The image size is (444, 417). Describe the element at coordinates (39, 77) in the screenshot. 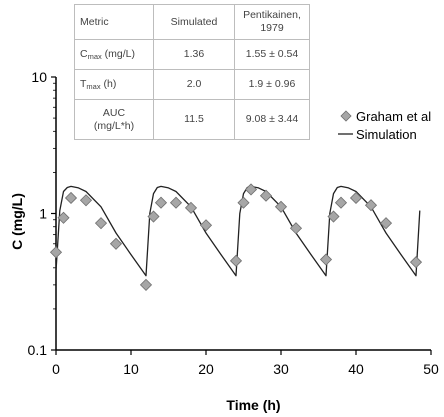

I see `y-tick-label: 10` at that location.